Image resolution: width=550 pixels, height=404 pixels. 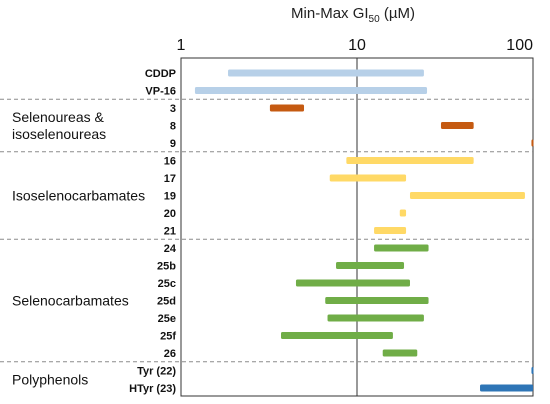 I want to click on x-axis-ticks: 1 10 100, so click(x=355, y=45).